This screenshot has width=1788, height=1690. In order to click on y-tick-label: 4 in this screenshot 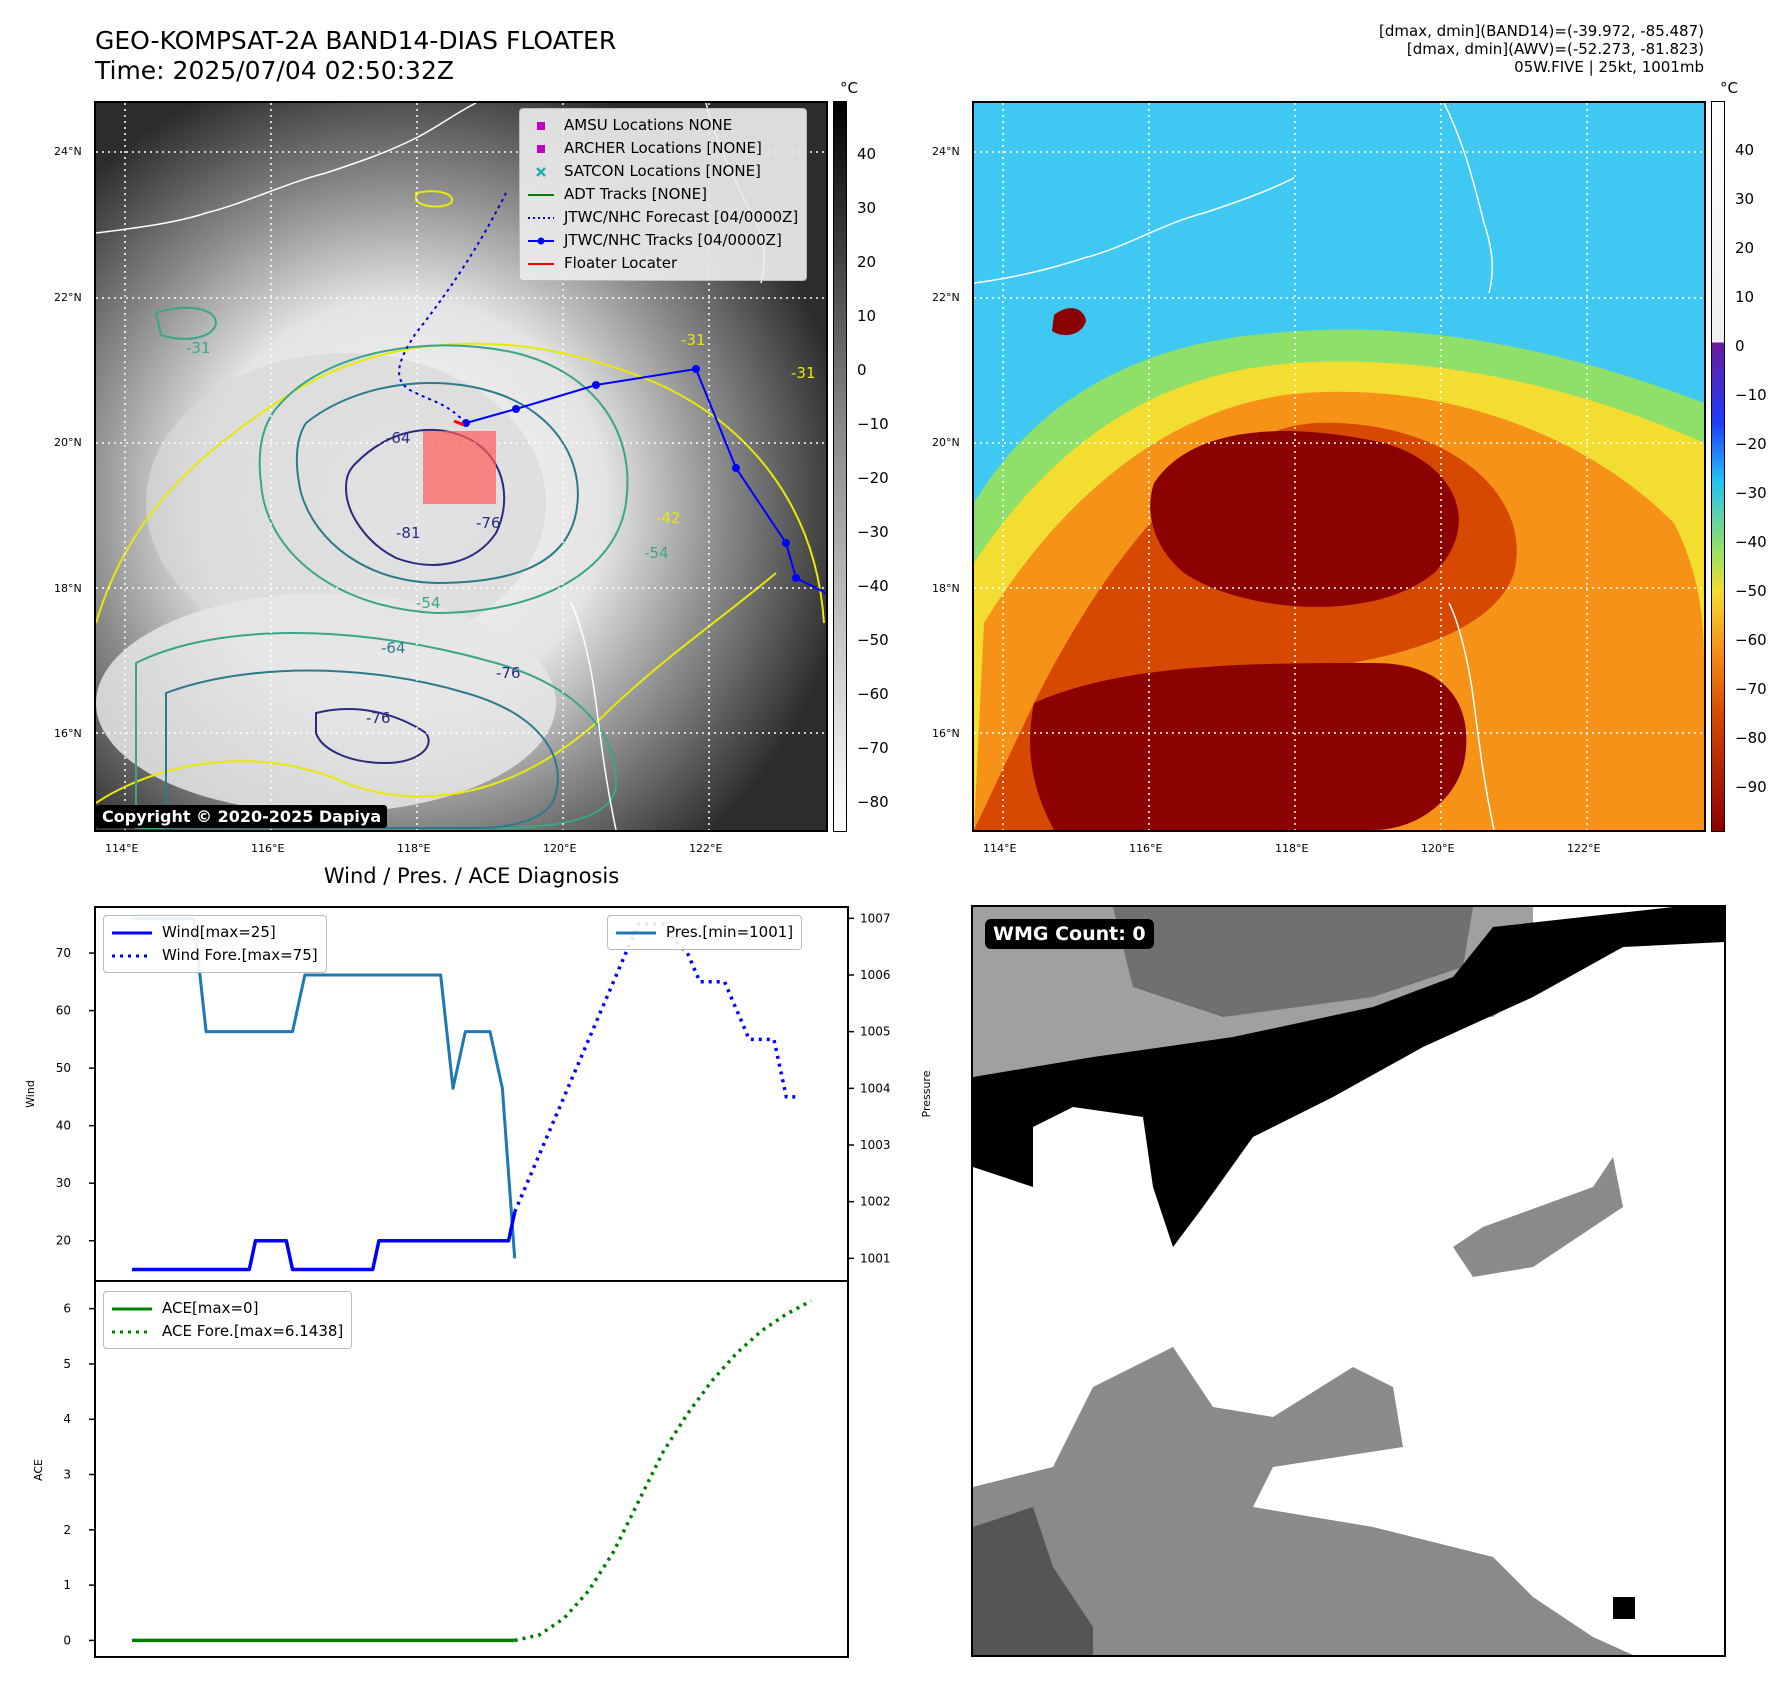, I will do `click(67, 1419)`.